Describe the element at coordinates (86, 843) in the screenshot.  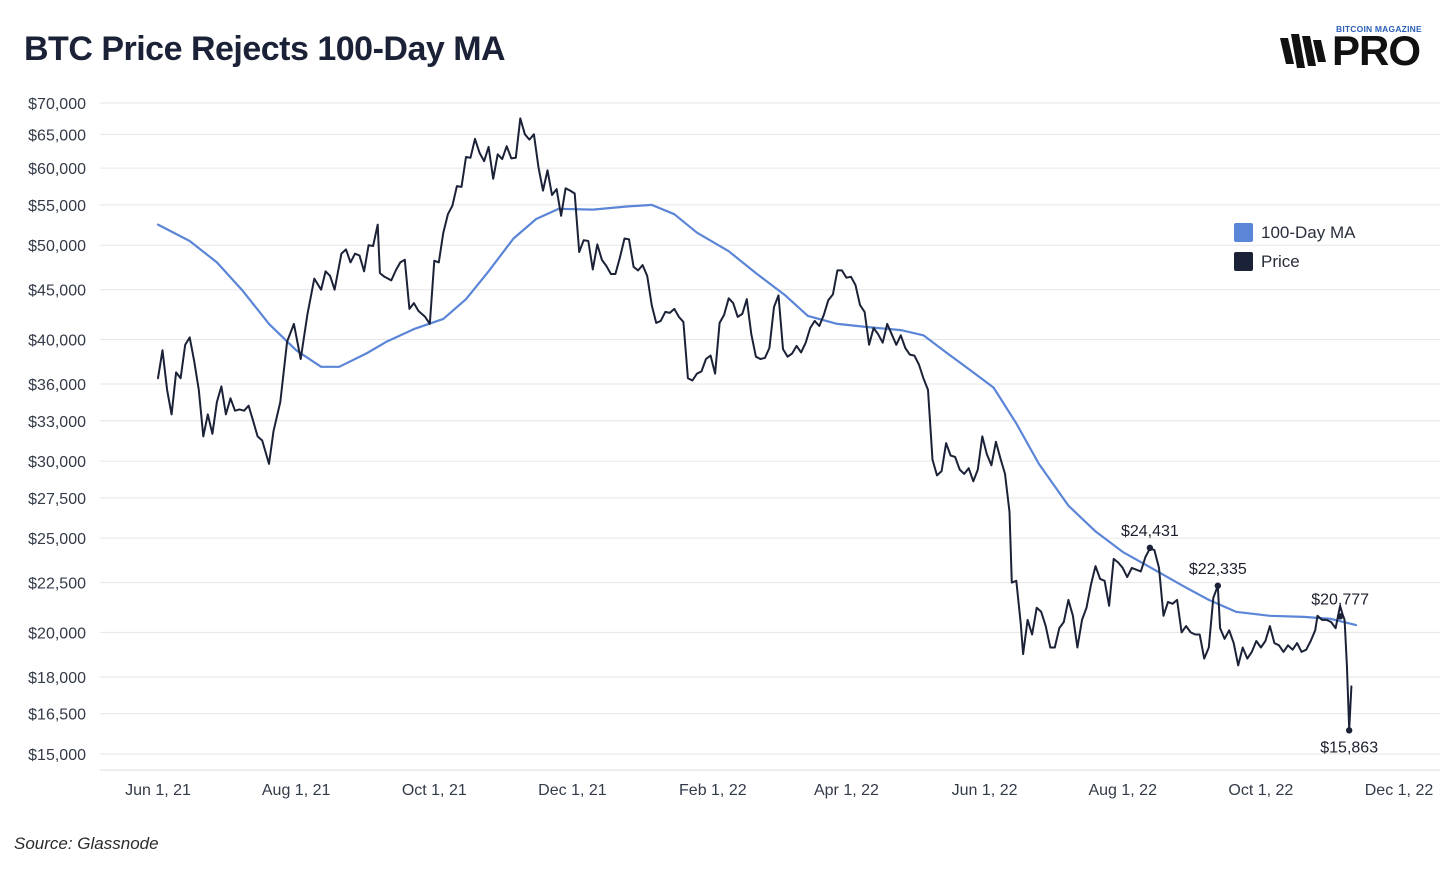
I see `source-note: Source: Glassnode` at that location.